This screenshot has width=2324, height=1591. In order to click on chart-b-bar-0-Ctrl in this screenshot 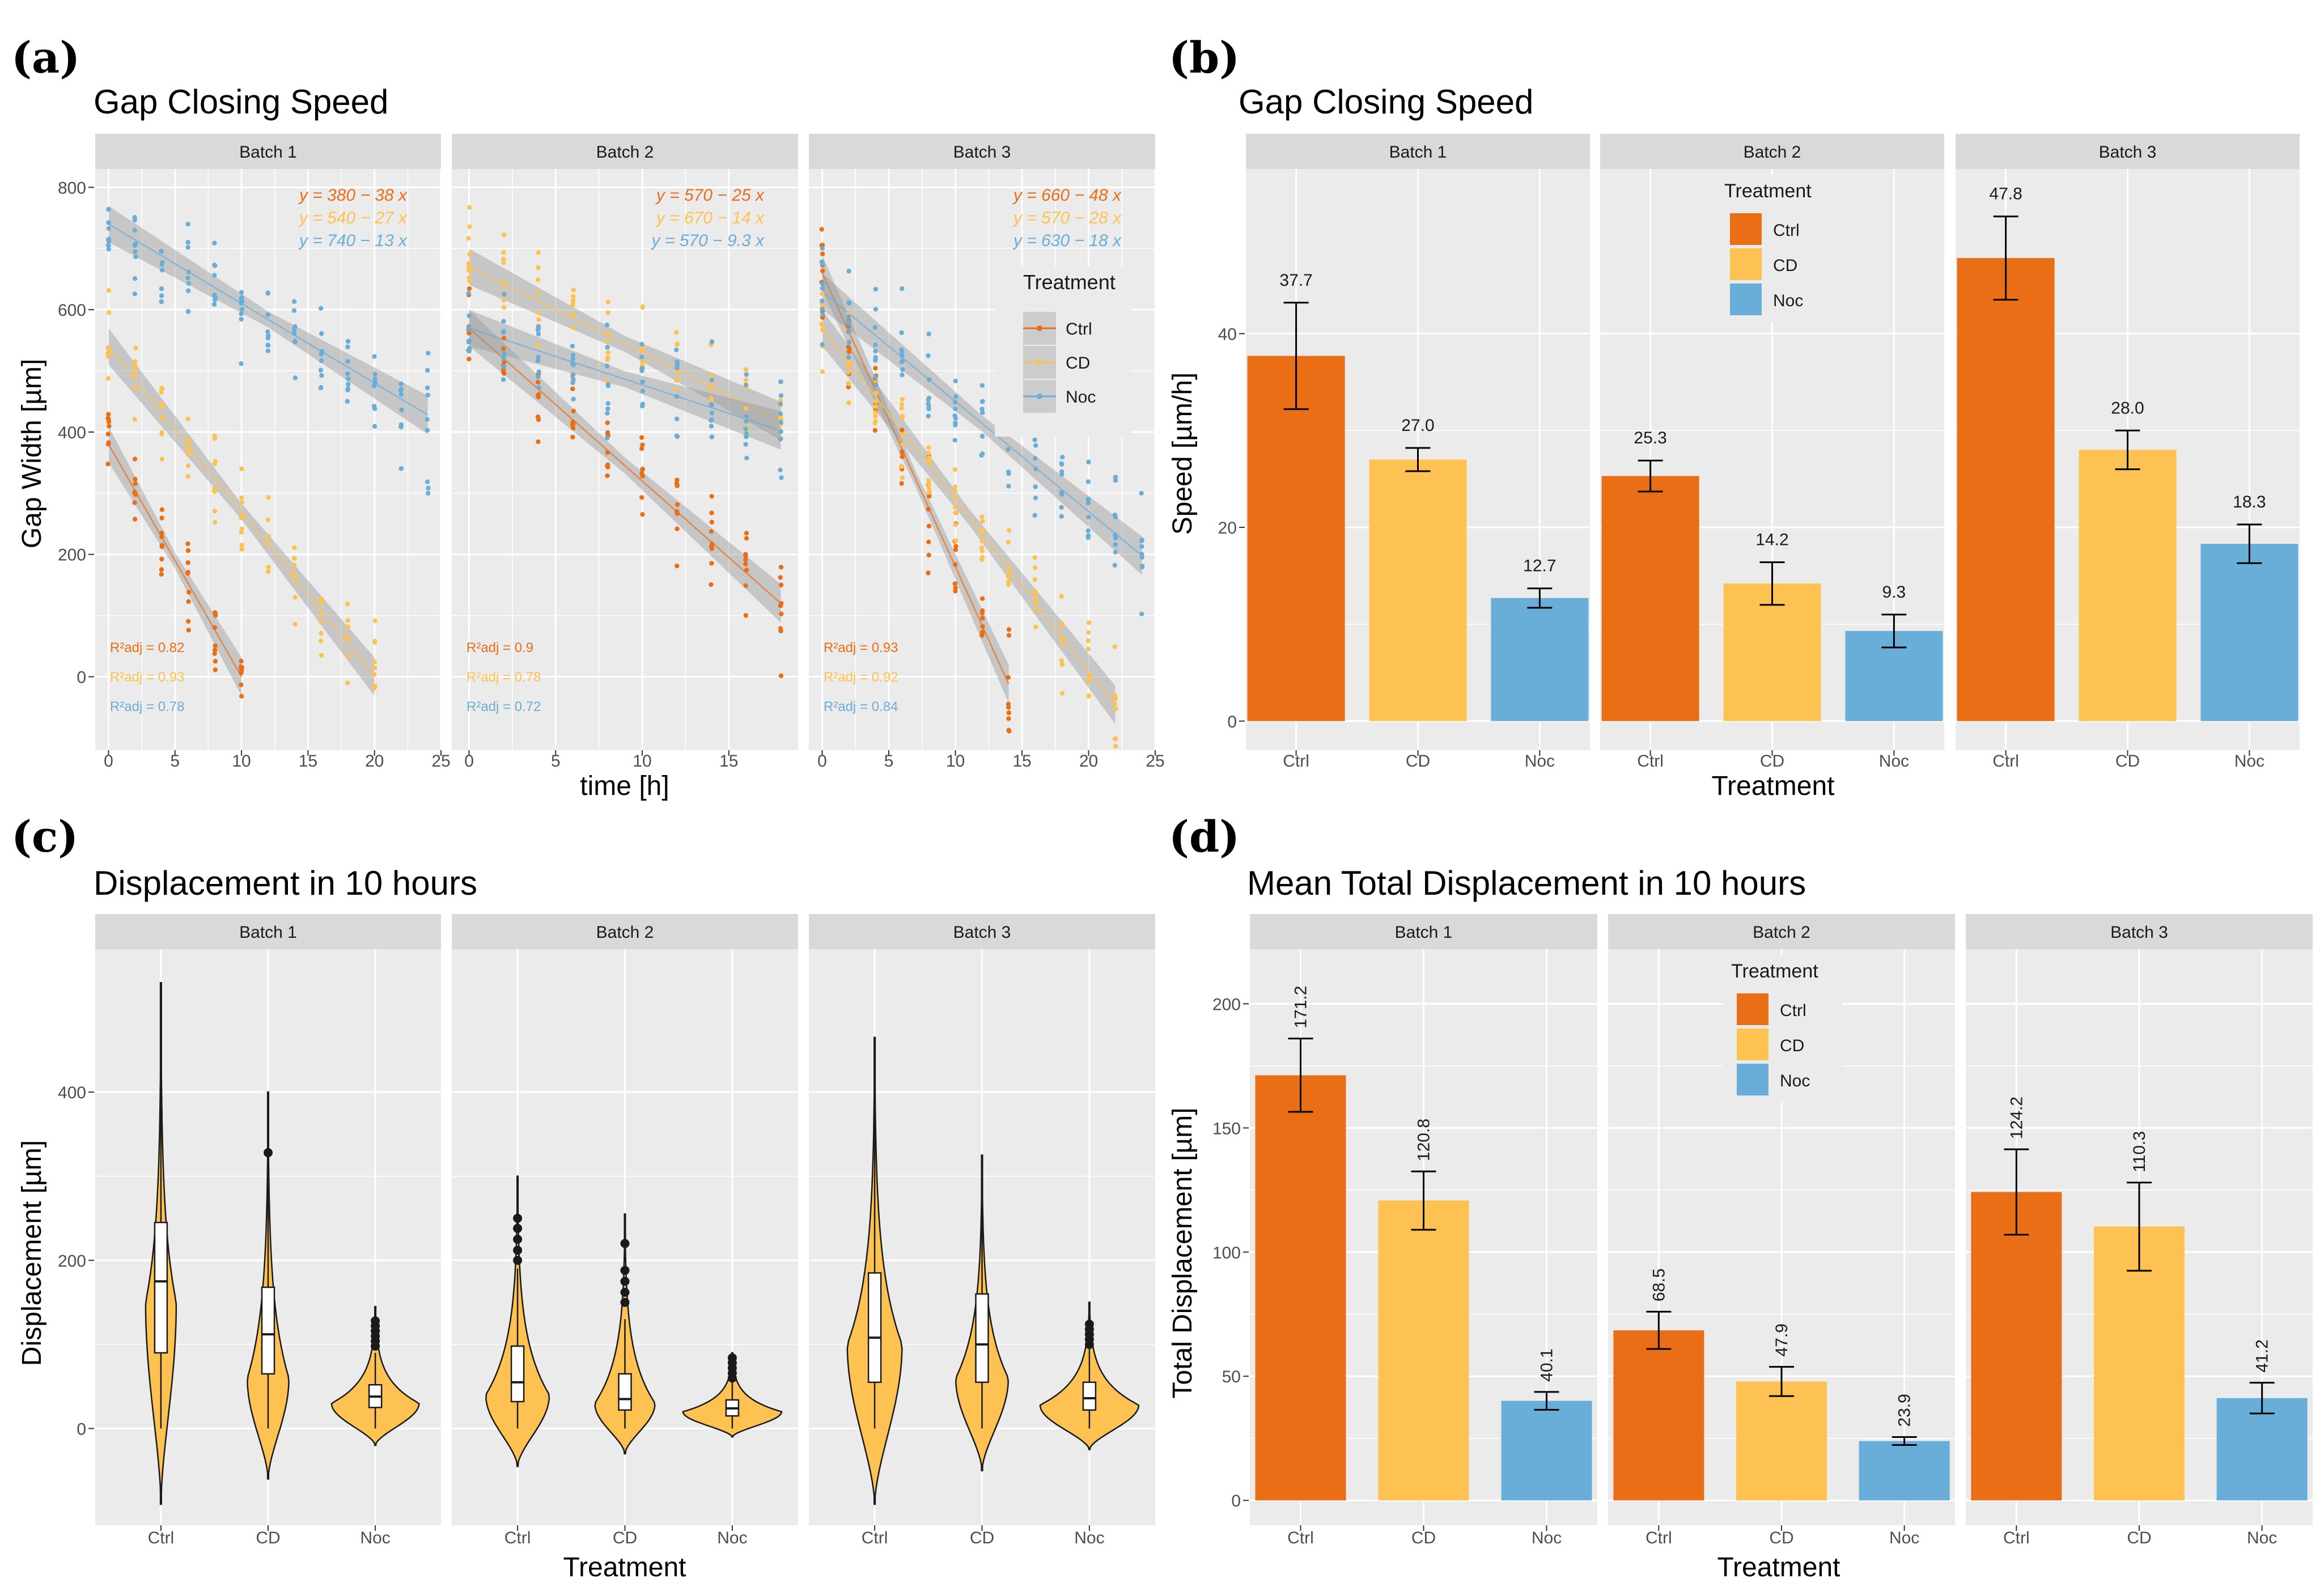, I will do `click(1296, 538)`.